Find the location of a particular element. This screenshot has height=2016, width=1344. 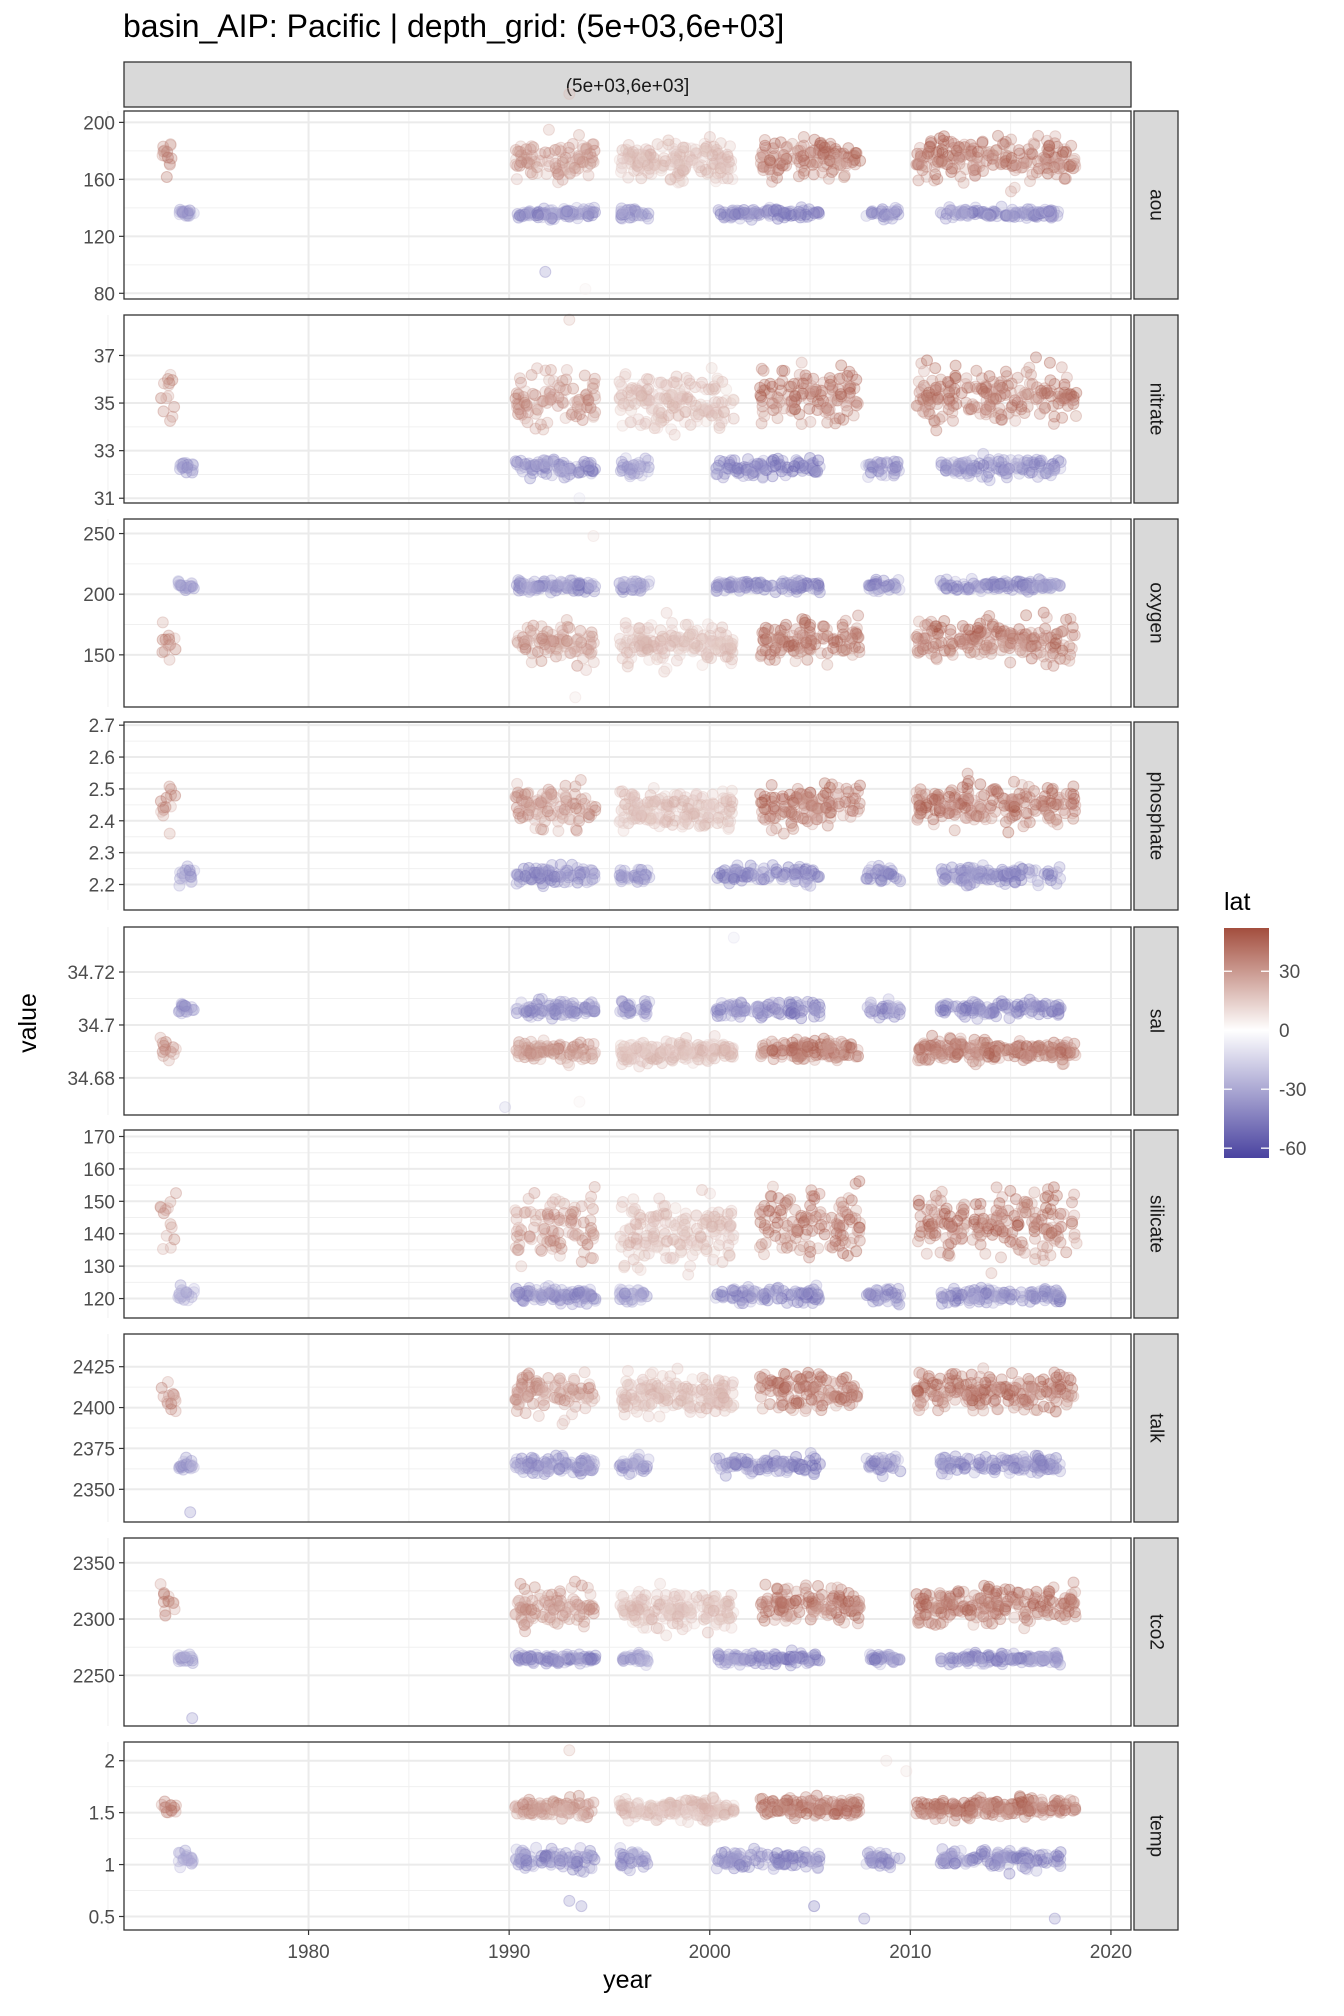

row-strip-label: nitrate is located at coordinates (1156, 409).